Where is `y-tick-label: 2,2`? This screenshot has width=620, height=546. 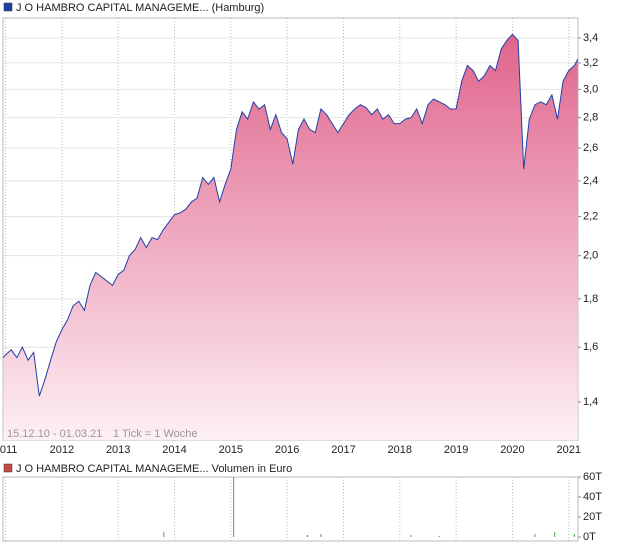 y-tick-label: 2,2 is located at coordinates (590, 216).